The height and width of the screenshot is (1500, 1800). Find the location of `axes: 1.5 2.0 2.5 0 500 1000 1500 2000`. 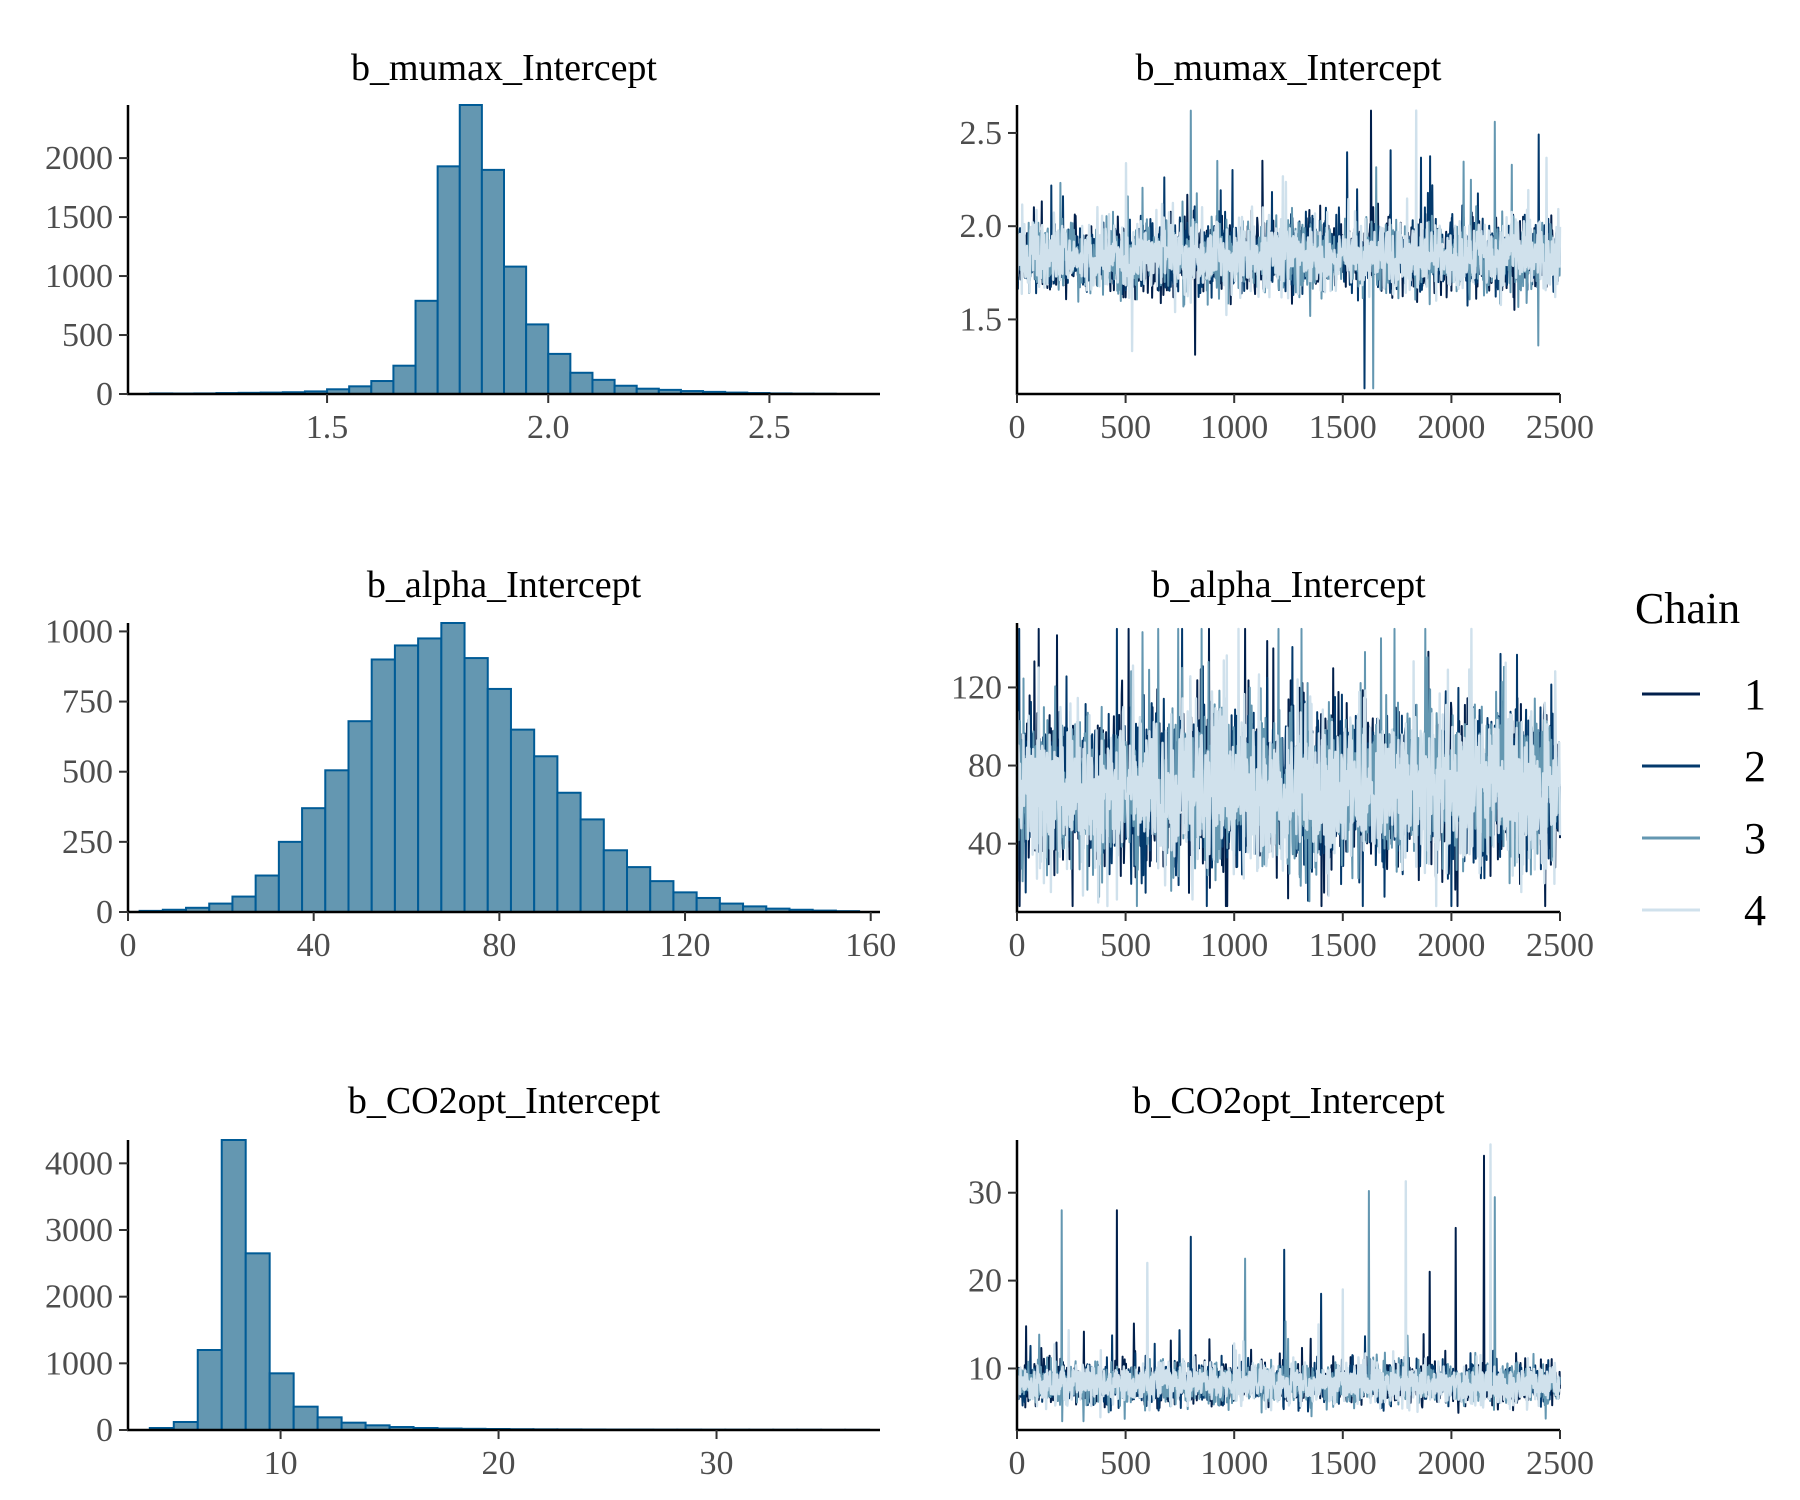

axes: 1.5 2.0 2.5 0 500 1000 1500 2000 is located at coordinates (462, 275).